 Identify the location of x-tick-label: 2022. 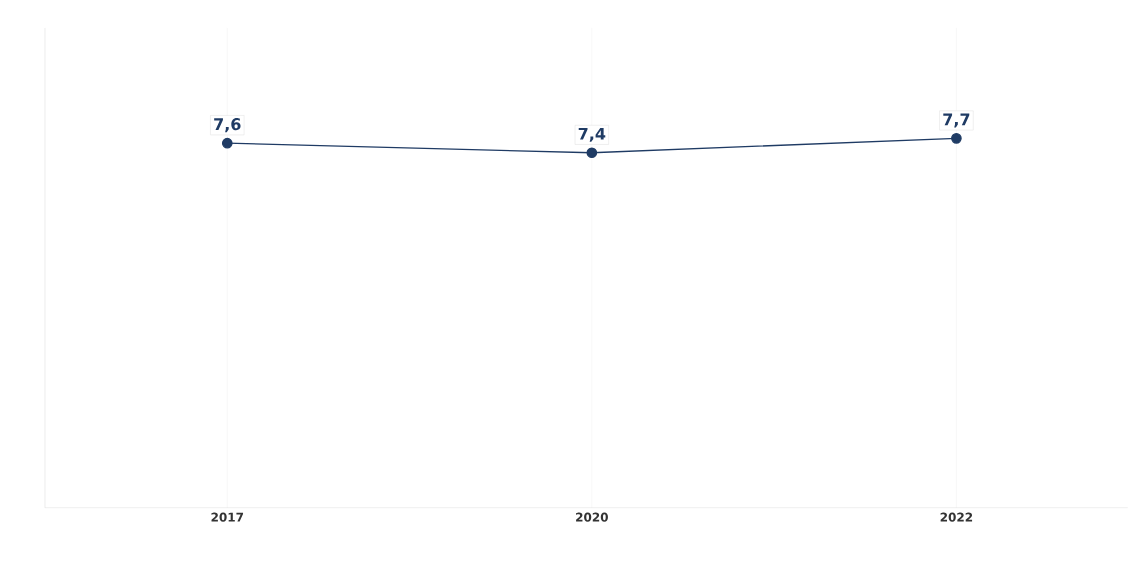
(956, 517).